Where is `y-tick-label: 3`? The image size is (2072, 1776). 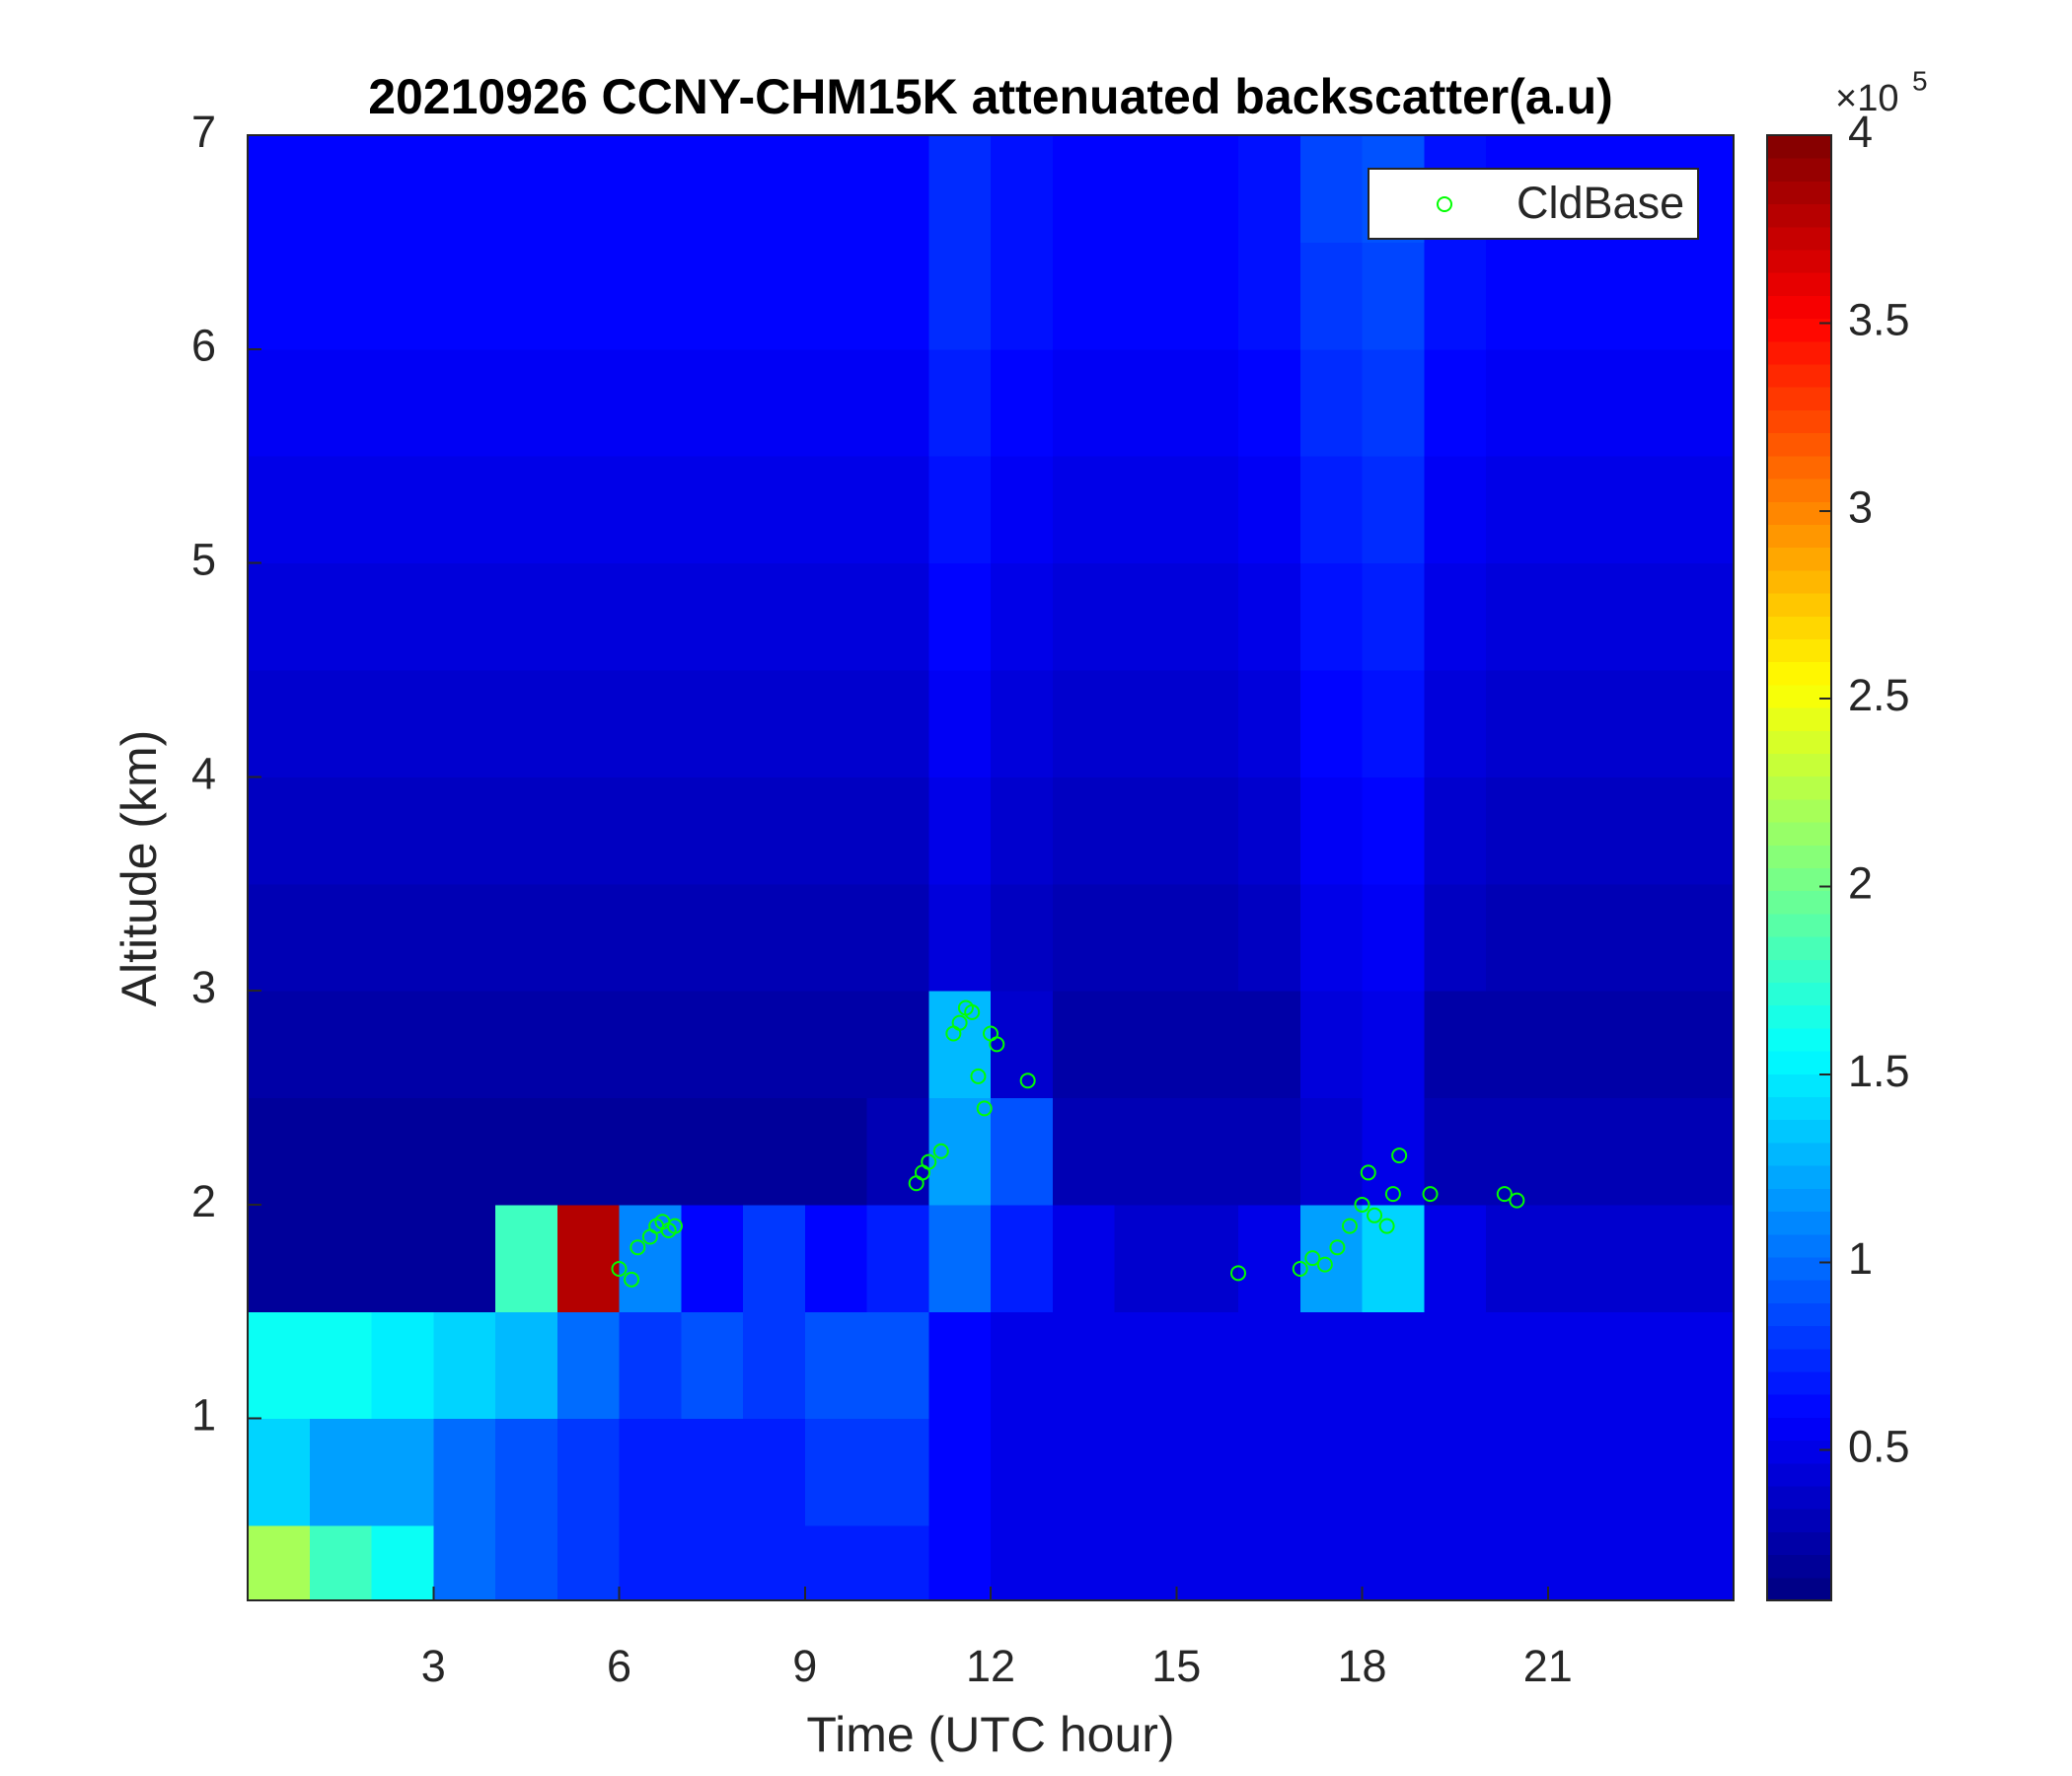 y-tick-label: 3 is located at coordinates (204, 987).